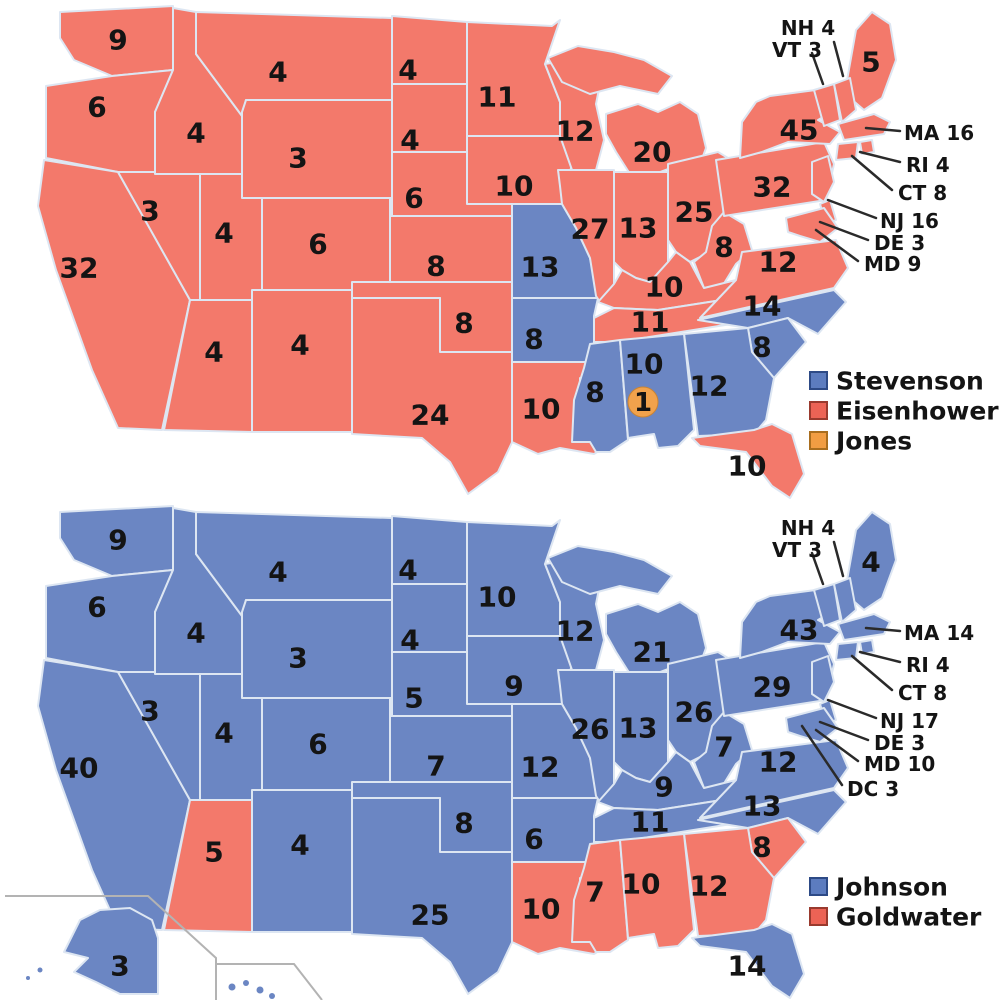  What do you see at coordinates (119, 966) in the screenshot?
I see `state-votes-ak: 3` at bounding box center [119, 966].